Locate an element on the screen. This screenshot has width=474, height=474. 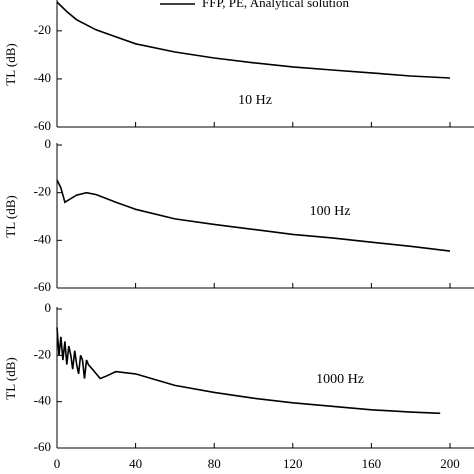
annotation: 1000 Hz is located at coordinates (340, 379).